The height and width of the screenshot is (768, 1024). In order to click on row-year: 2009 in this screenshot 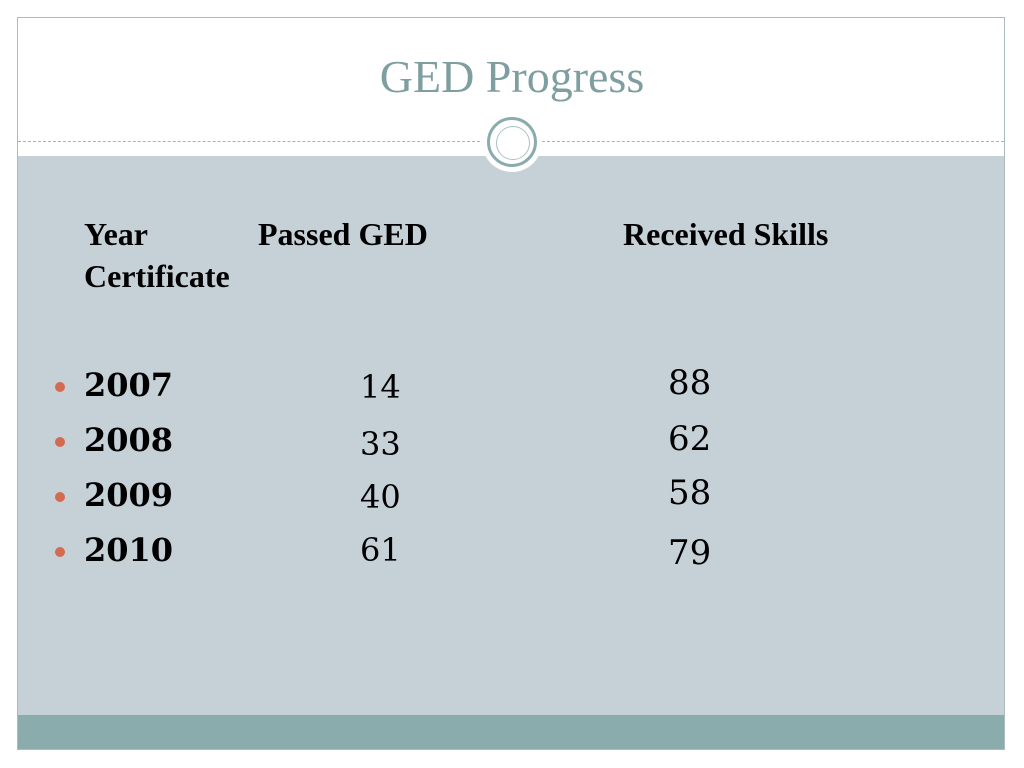, I will do `click(129, 495)`.